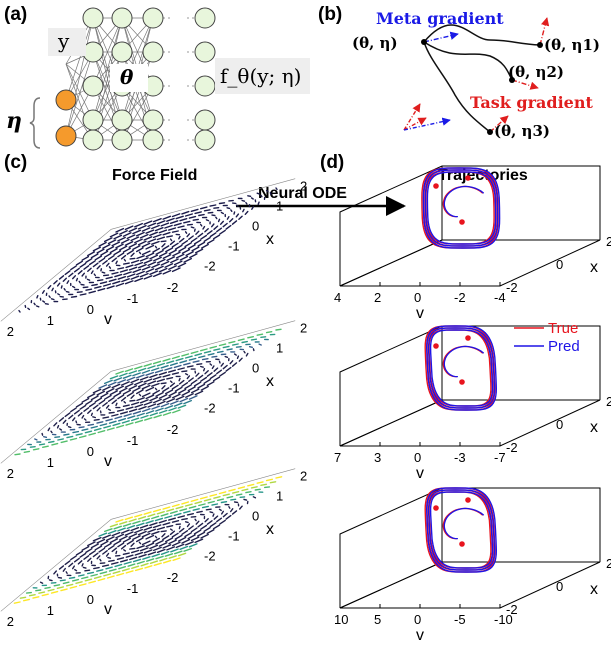  What do you see at coordinates (417, 619) in the screenshot?
I see `v-tick-label: 0` at bounding box center [417, 619].